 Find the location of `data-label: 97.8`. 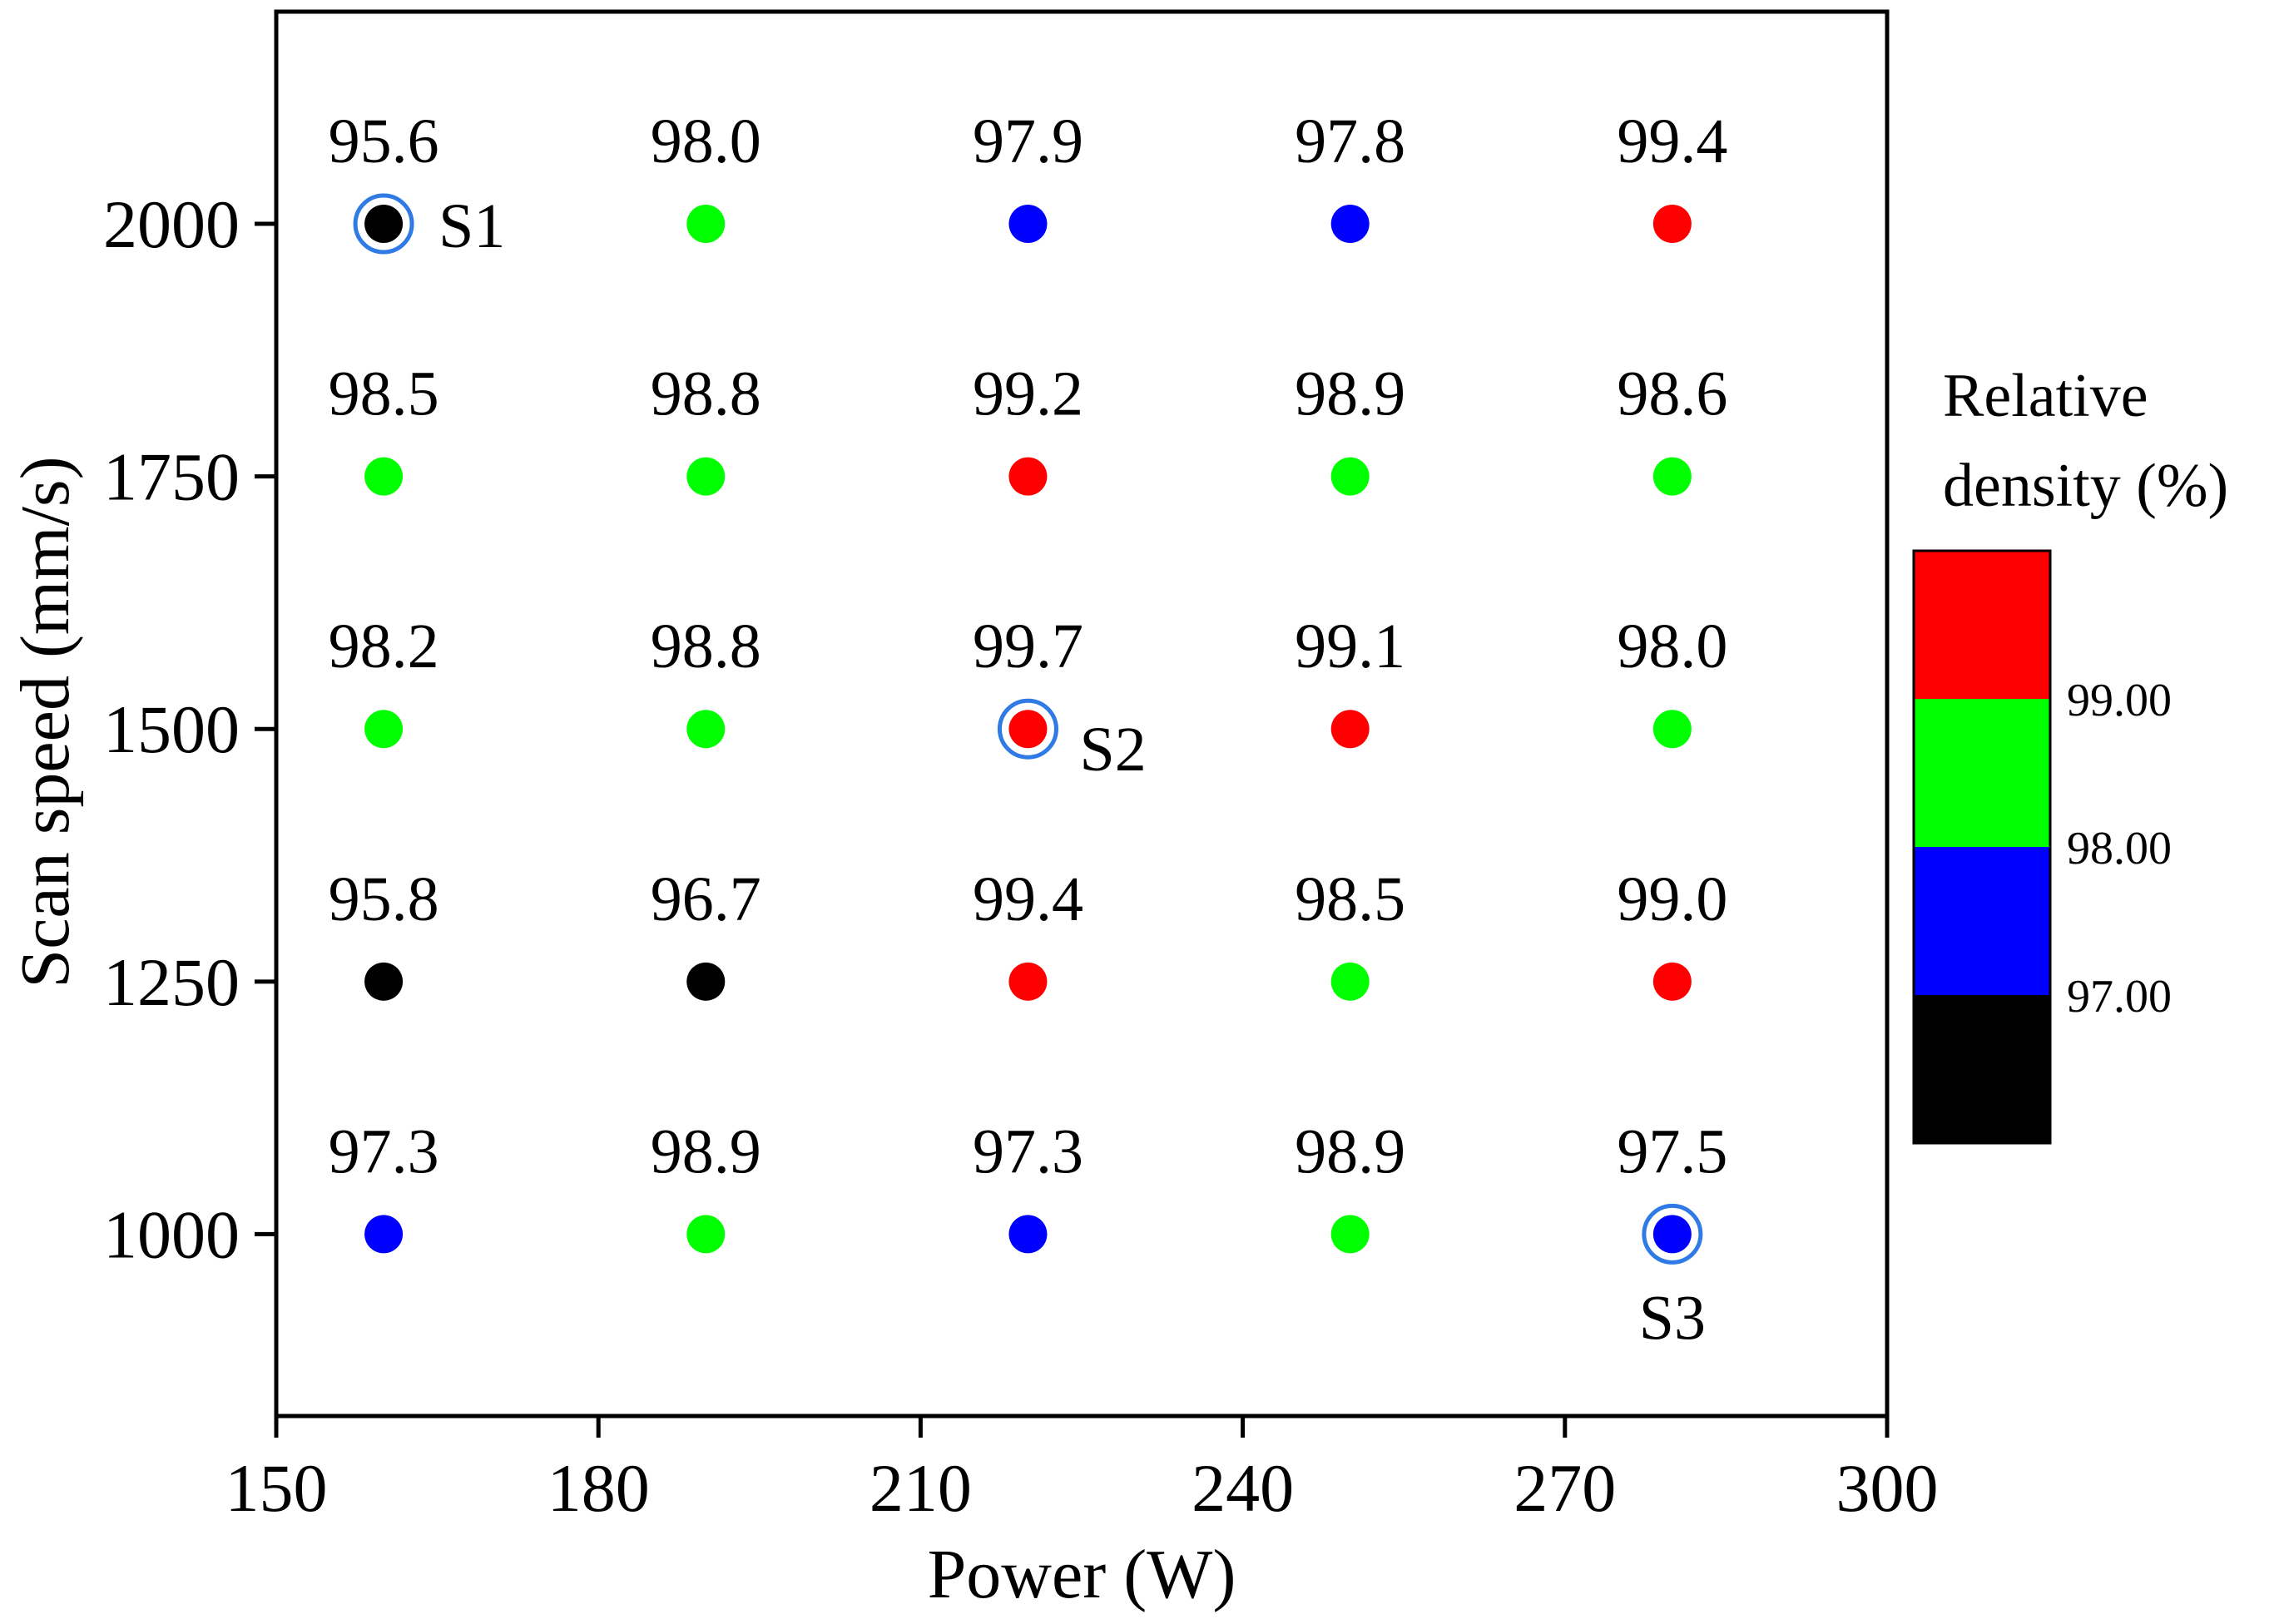

data-label: 97.8 is located at coordinates (1350, 141).